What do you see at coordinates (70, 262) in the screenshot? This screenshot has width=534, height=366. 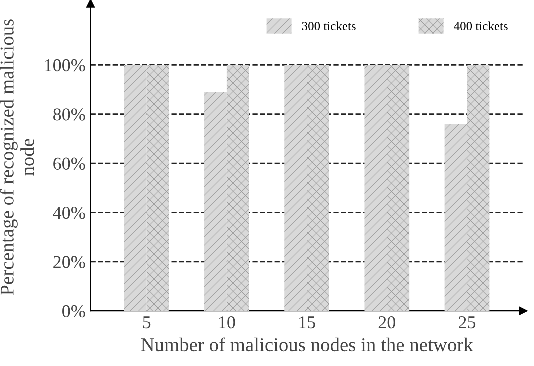 I see `y-tick-label: 20%` at bounding box center [70, 262].